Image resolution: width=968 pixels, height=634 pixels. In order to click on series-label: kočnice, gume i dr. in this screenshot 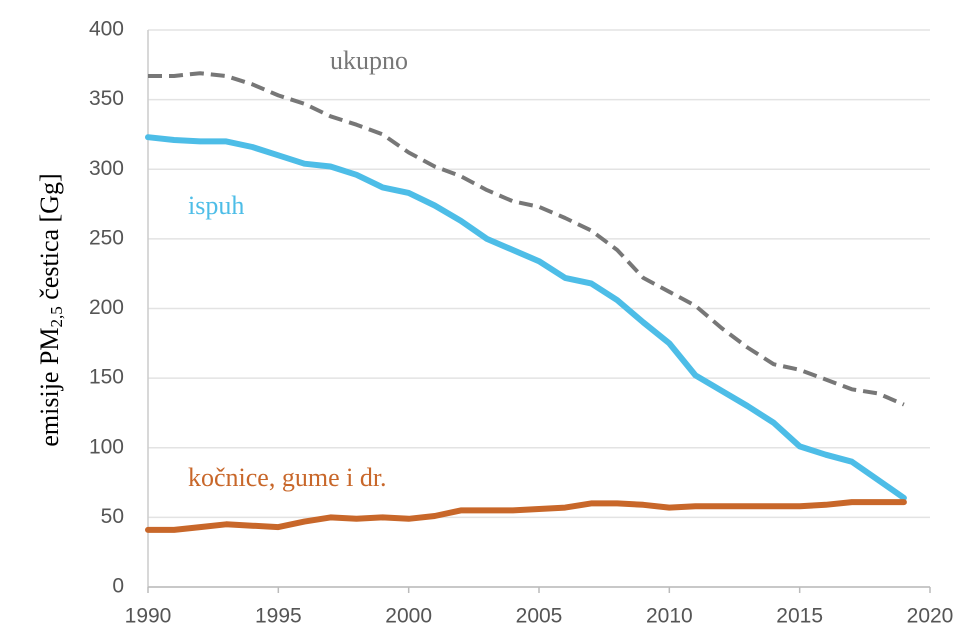, I will do `click(287, 477)`.